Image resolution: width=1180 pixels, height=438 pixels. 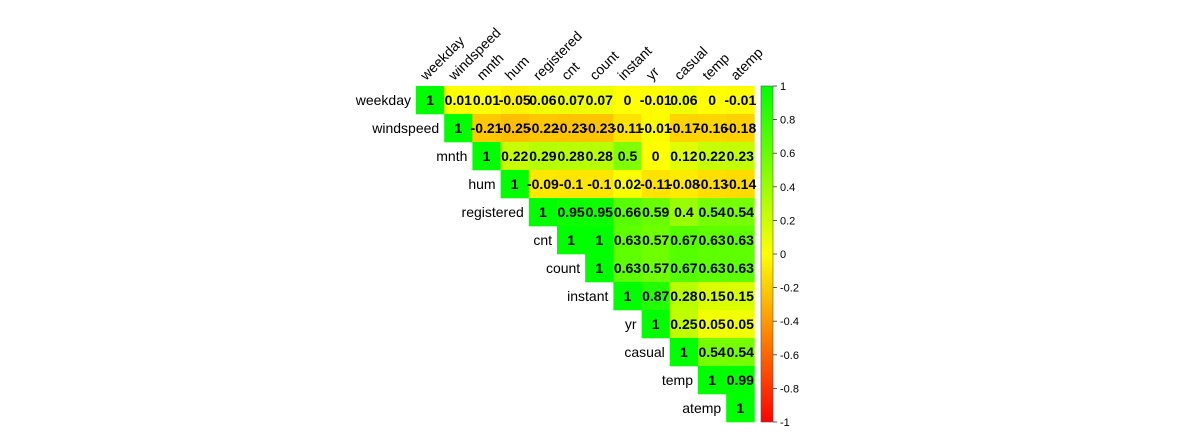 I want to click on cell-value-label: 0.95, so click(x=570, y=212).